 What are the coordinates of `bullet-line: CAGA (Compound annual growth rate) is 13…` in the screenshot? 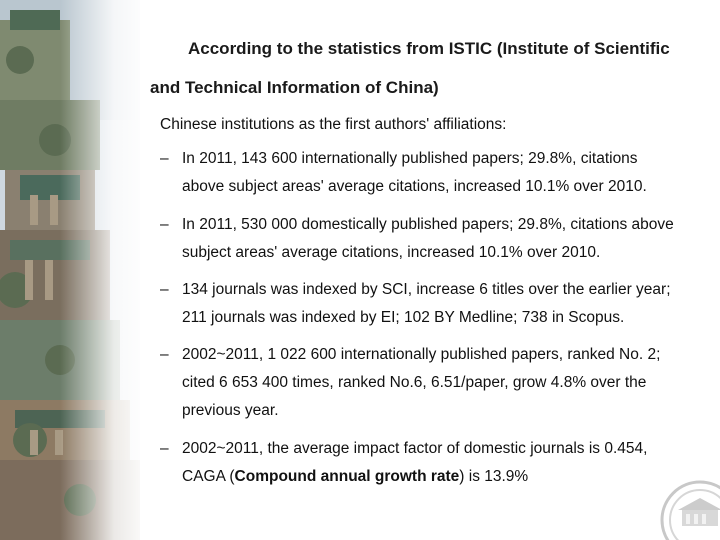 It's located at (355, 477).